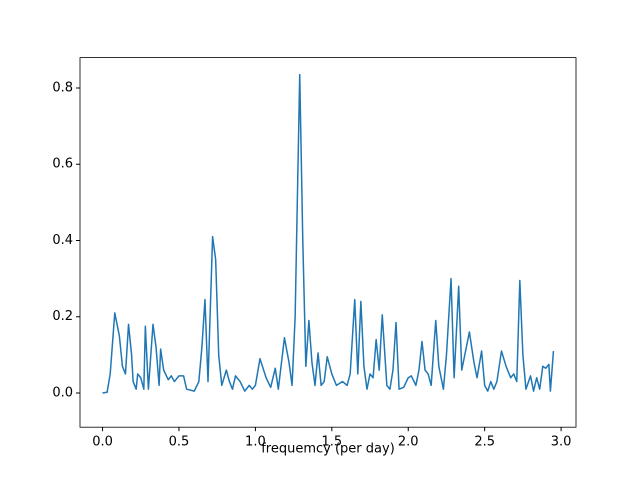 The height and width of the screenshot is (480, 640). What do you see at coordinates (408, 442) in the screenshot?
I see `x-tick-label: 2.0` at bounding box center [408, 442].